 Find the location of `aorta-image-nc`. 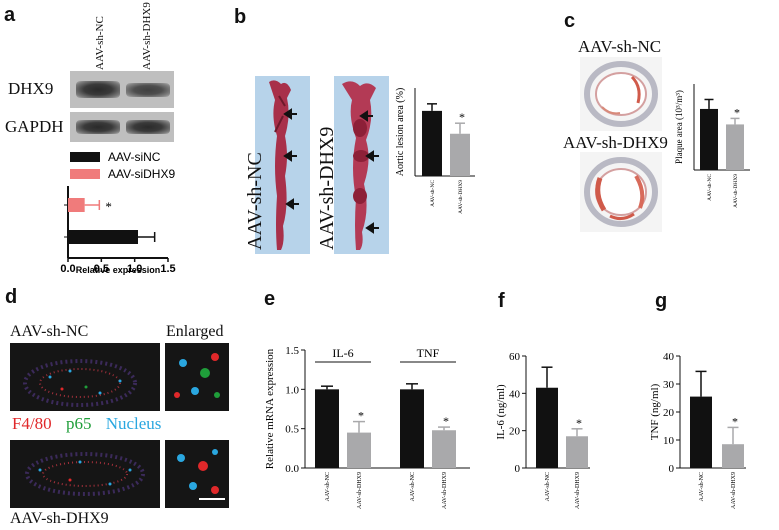

aorta-image-nc is located at coordinates (282, 165).